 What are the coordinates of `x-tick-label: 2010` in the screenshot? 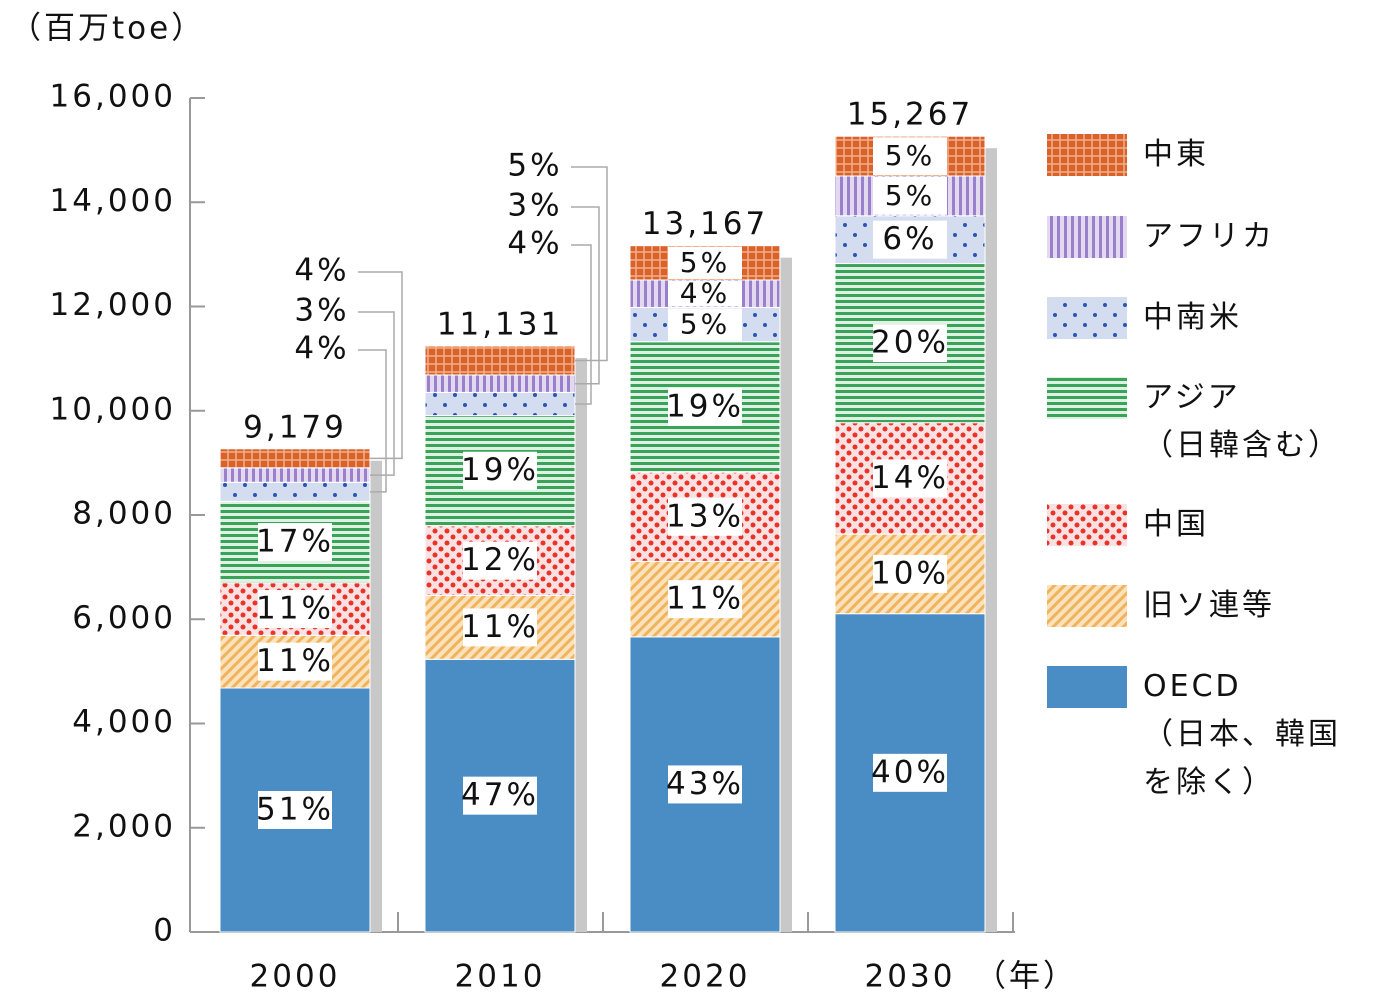 It's located at (500, 977).